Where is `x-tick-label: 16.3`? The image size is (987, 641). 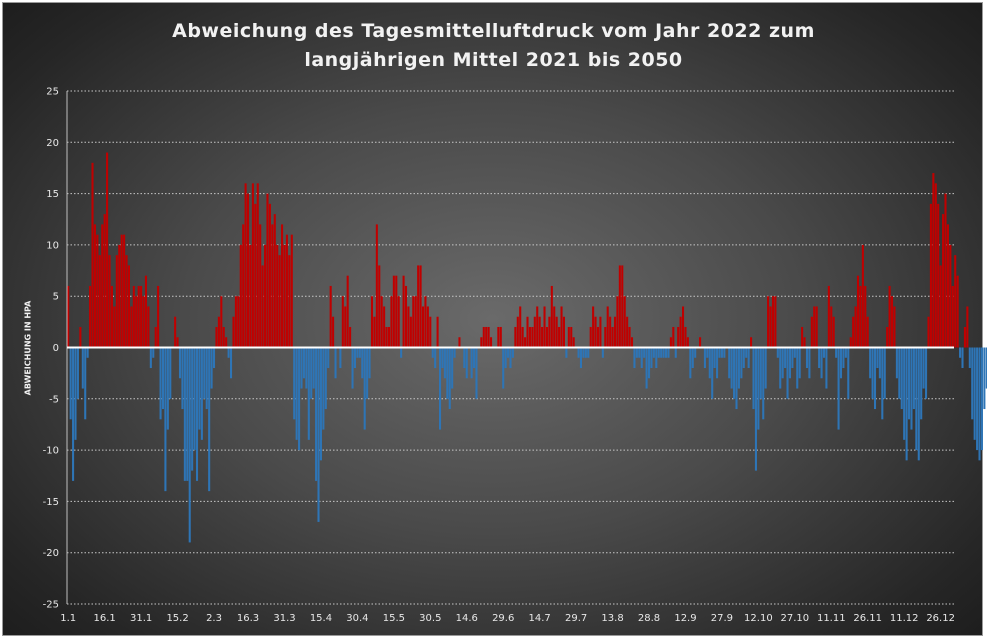
x-tick-label: 16.3 is located at coordinates (248, 618).